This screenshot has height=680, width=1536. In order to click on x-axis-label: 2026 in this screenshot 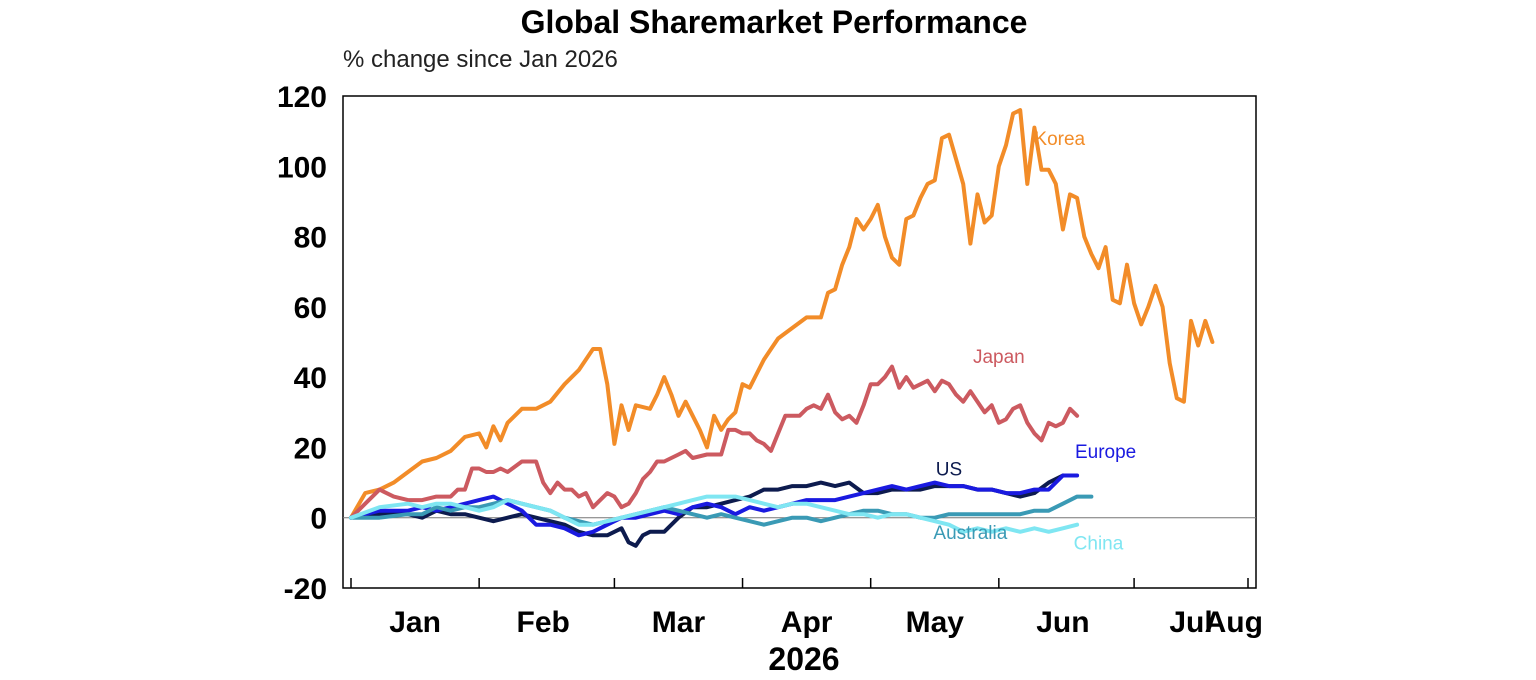, I will do `click(803, 659)`.